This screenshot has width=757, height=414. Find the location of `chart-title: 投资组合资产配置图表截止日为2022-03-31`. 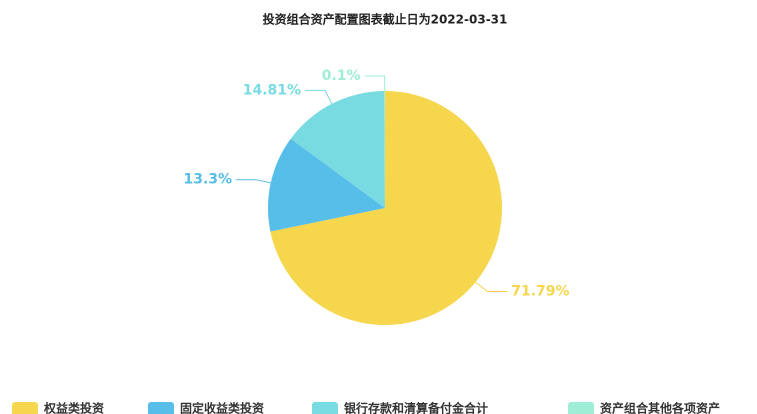

chart-title: 投资组合资产配置图表截止日为2022-03-31 is located at coordinates (385, 19).